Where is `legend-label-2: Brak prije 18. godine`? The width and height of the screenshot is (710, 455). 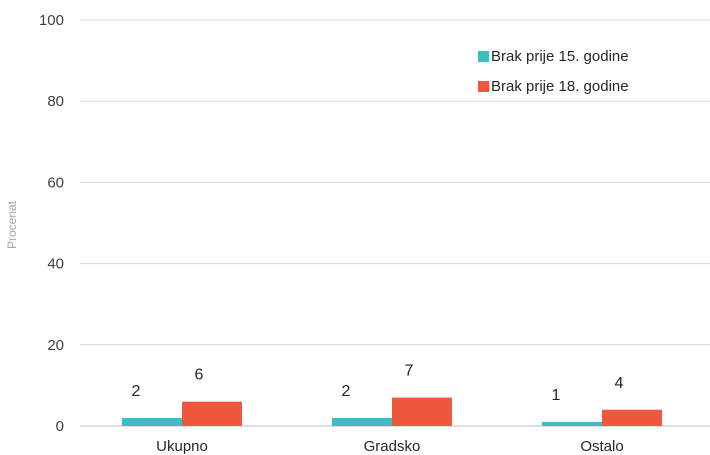 legend-label-2: Brak prije 18. godine is located at coordinates (560, 86).